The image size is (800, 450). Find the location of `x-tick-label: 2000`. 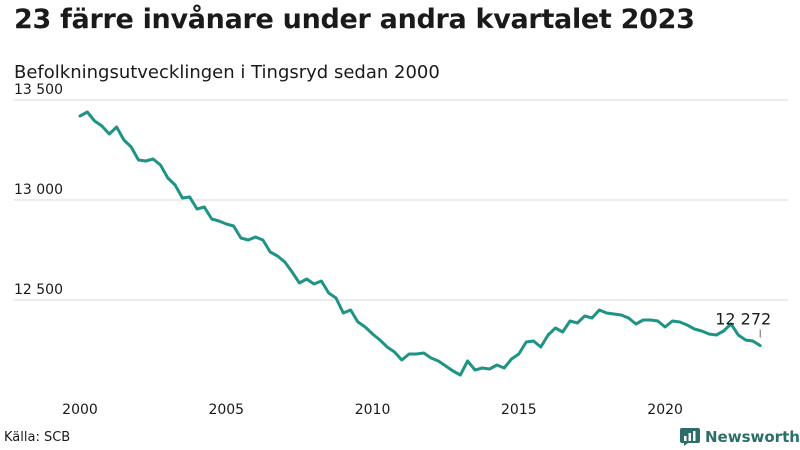

x-tick-label: 2000 is located at coordinates (80, 410).